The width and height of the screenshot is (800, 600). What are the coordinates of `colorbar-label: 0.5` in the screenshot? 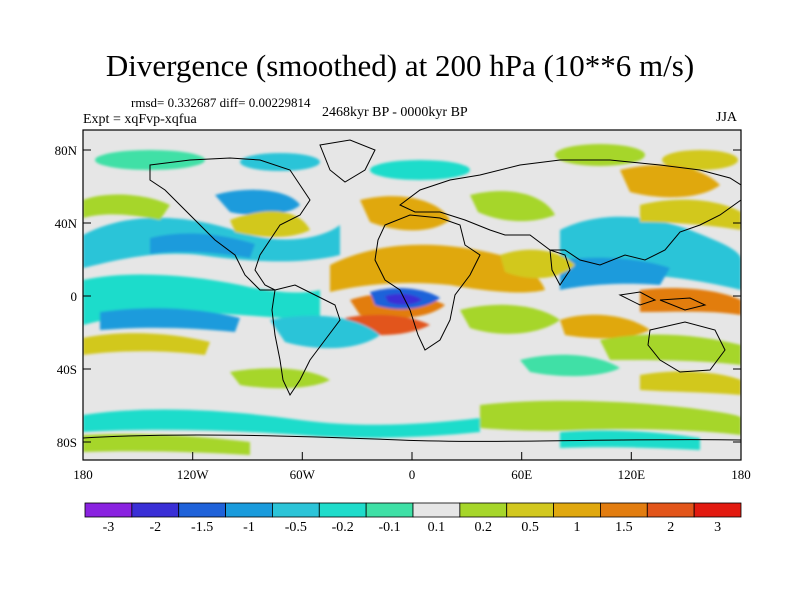 It's located at (530, 527).